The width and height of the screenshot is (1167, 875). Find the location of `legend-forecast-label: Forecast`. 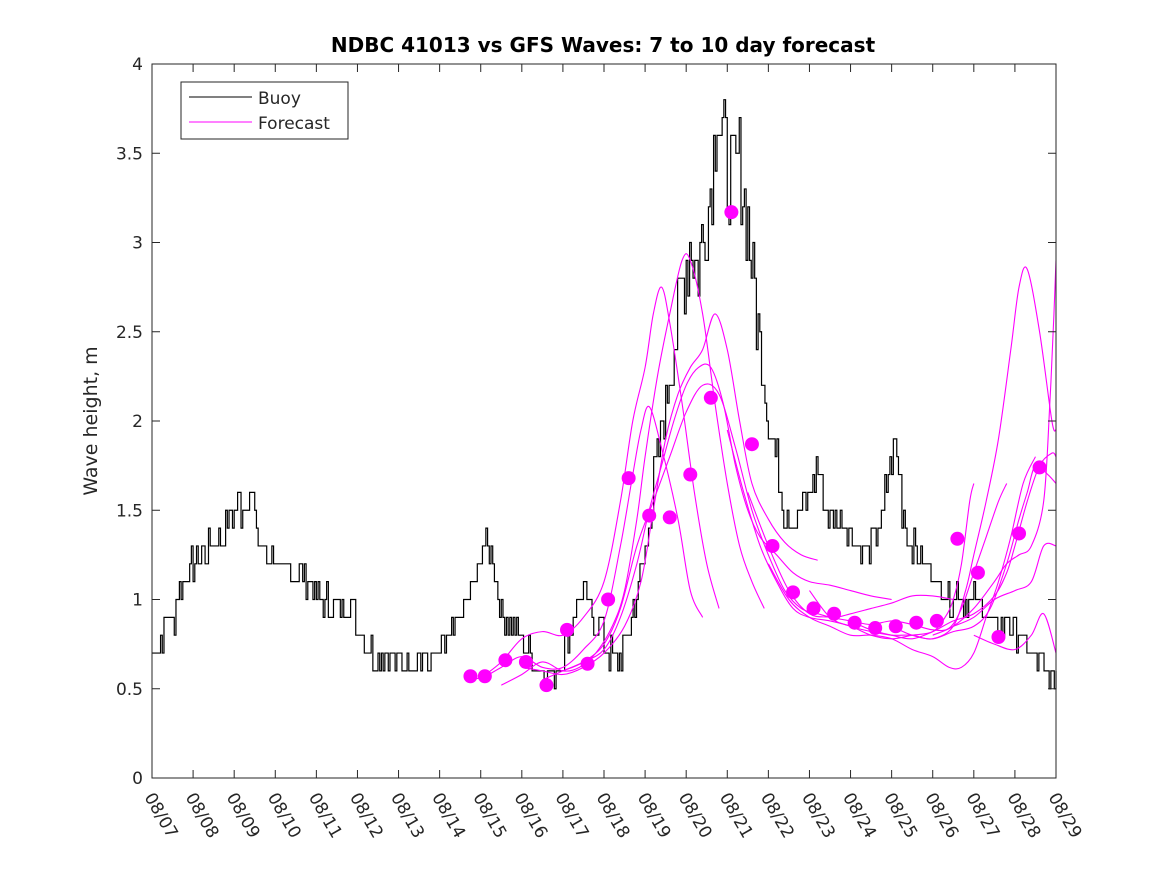

legend-forecast-label: Forecast is located at coordinates (294, 124).